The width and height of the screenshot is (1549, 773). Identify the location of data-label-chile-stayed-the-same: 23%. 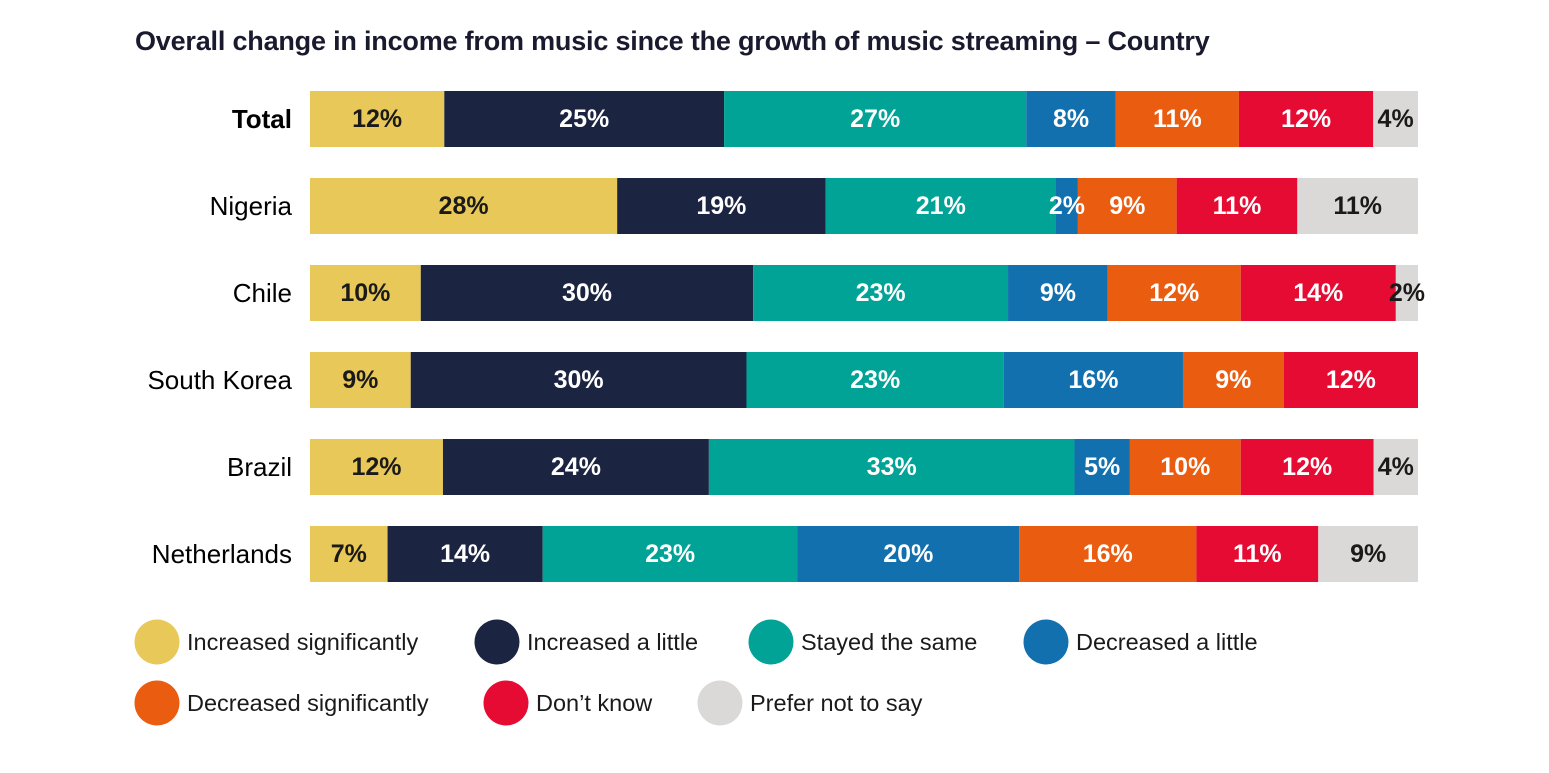
(881, 293).